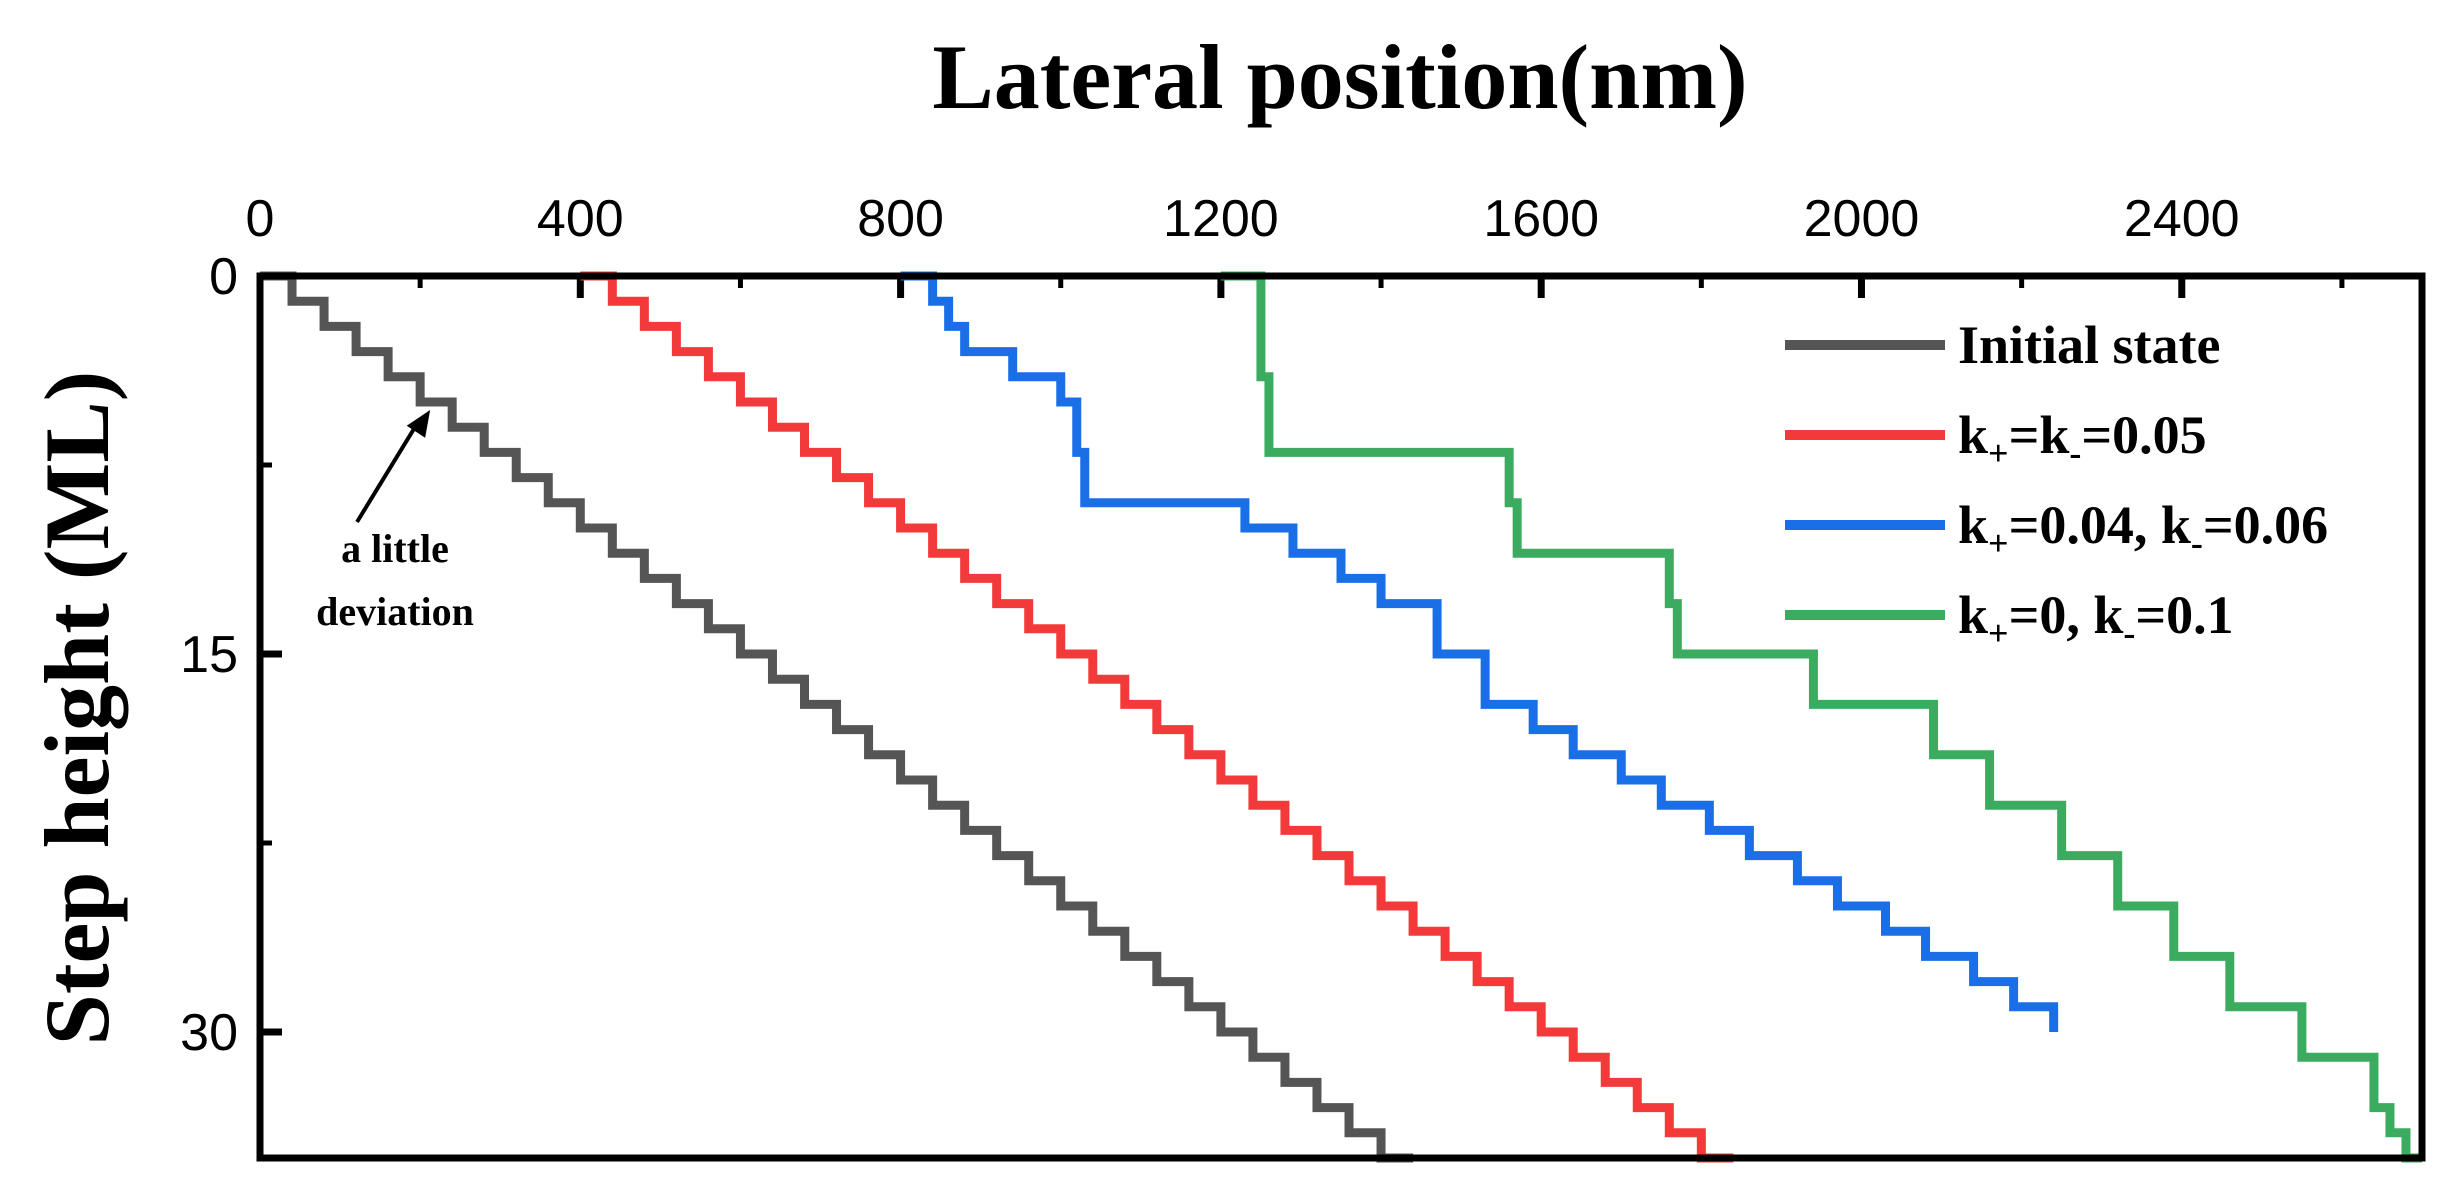 The image size is (2454, 1184). Describe the element at coordinates (580, 219) in the screenshot. I see `x-tick-label: 400` at that location.